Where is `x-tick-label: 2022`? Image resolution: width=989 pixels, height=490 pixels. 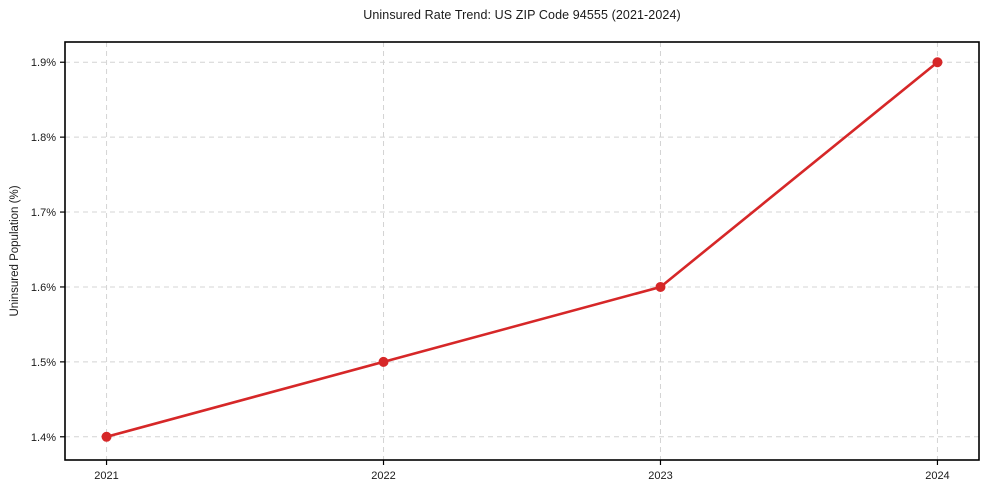 x-tick-label: 2022 is located at coordinates (383, 476).